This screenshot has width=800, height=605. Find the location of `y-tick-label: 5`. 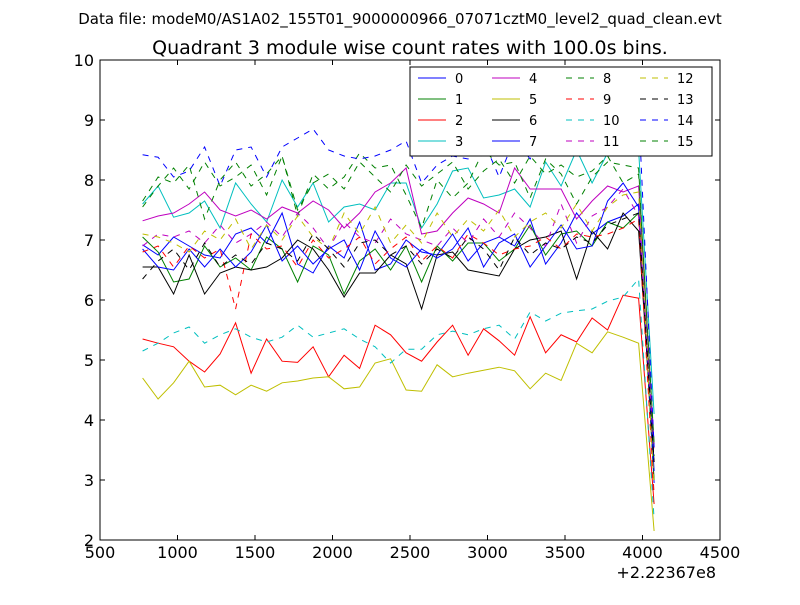

y-tick-label: 5 is located at coordinates (89, 360).